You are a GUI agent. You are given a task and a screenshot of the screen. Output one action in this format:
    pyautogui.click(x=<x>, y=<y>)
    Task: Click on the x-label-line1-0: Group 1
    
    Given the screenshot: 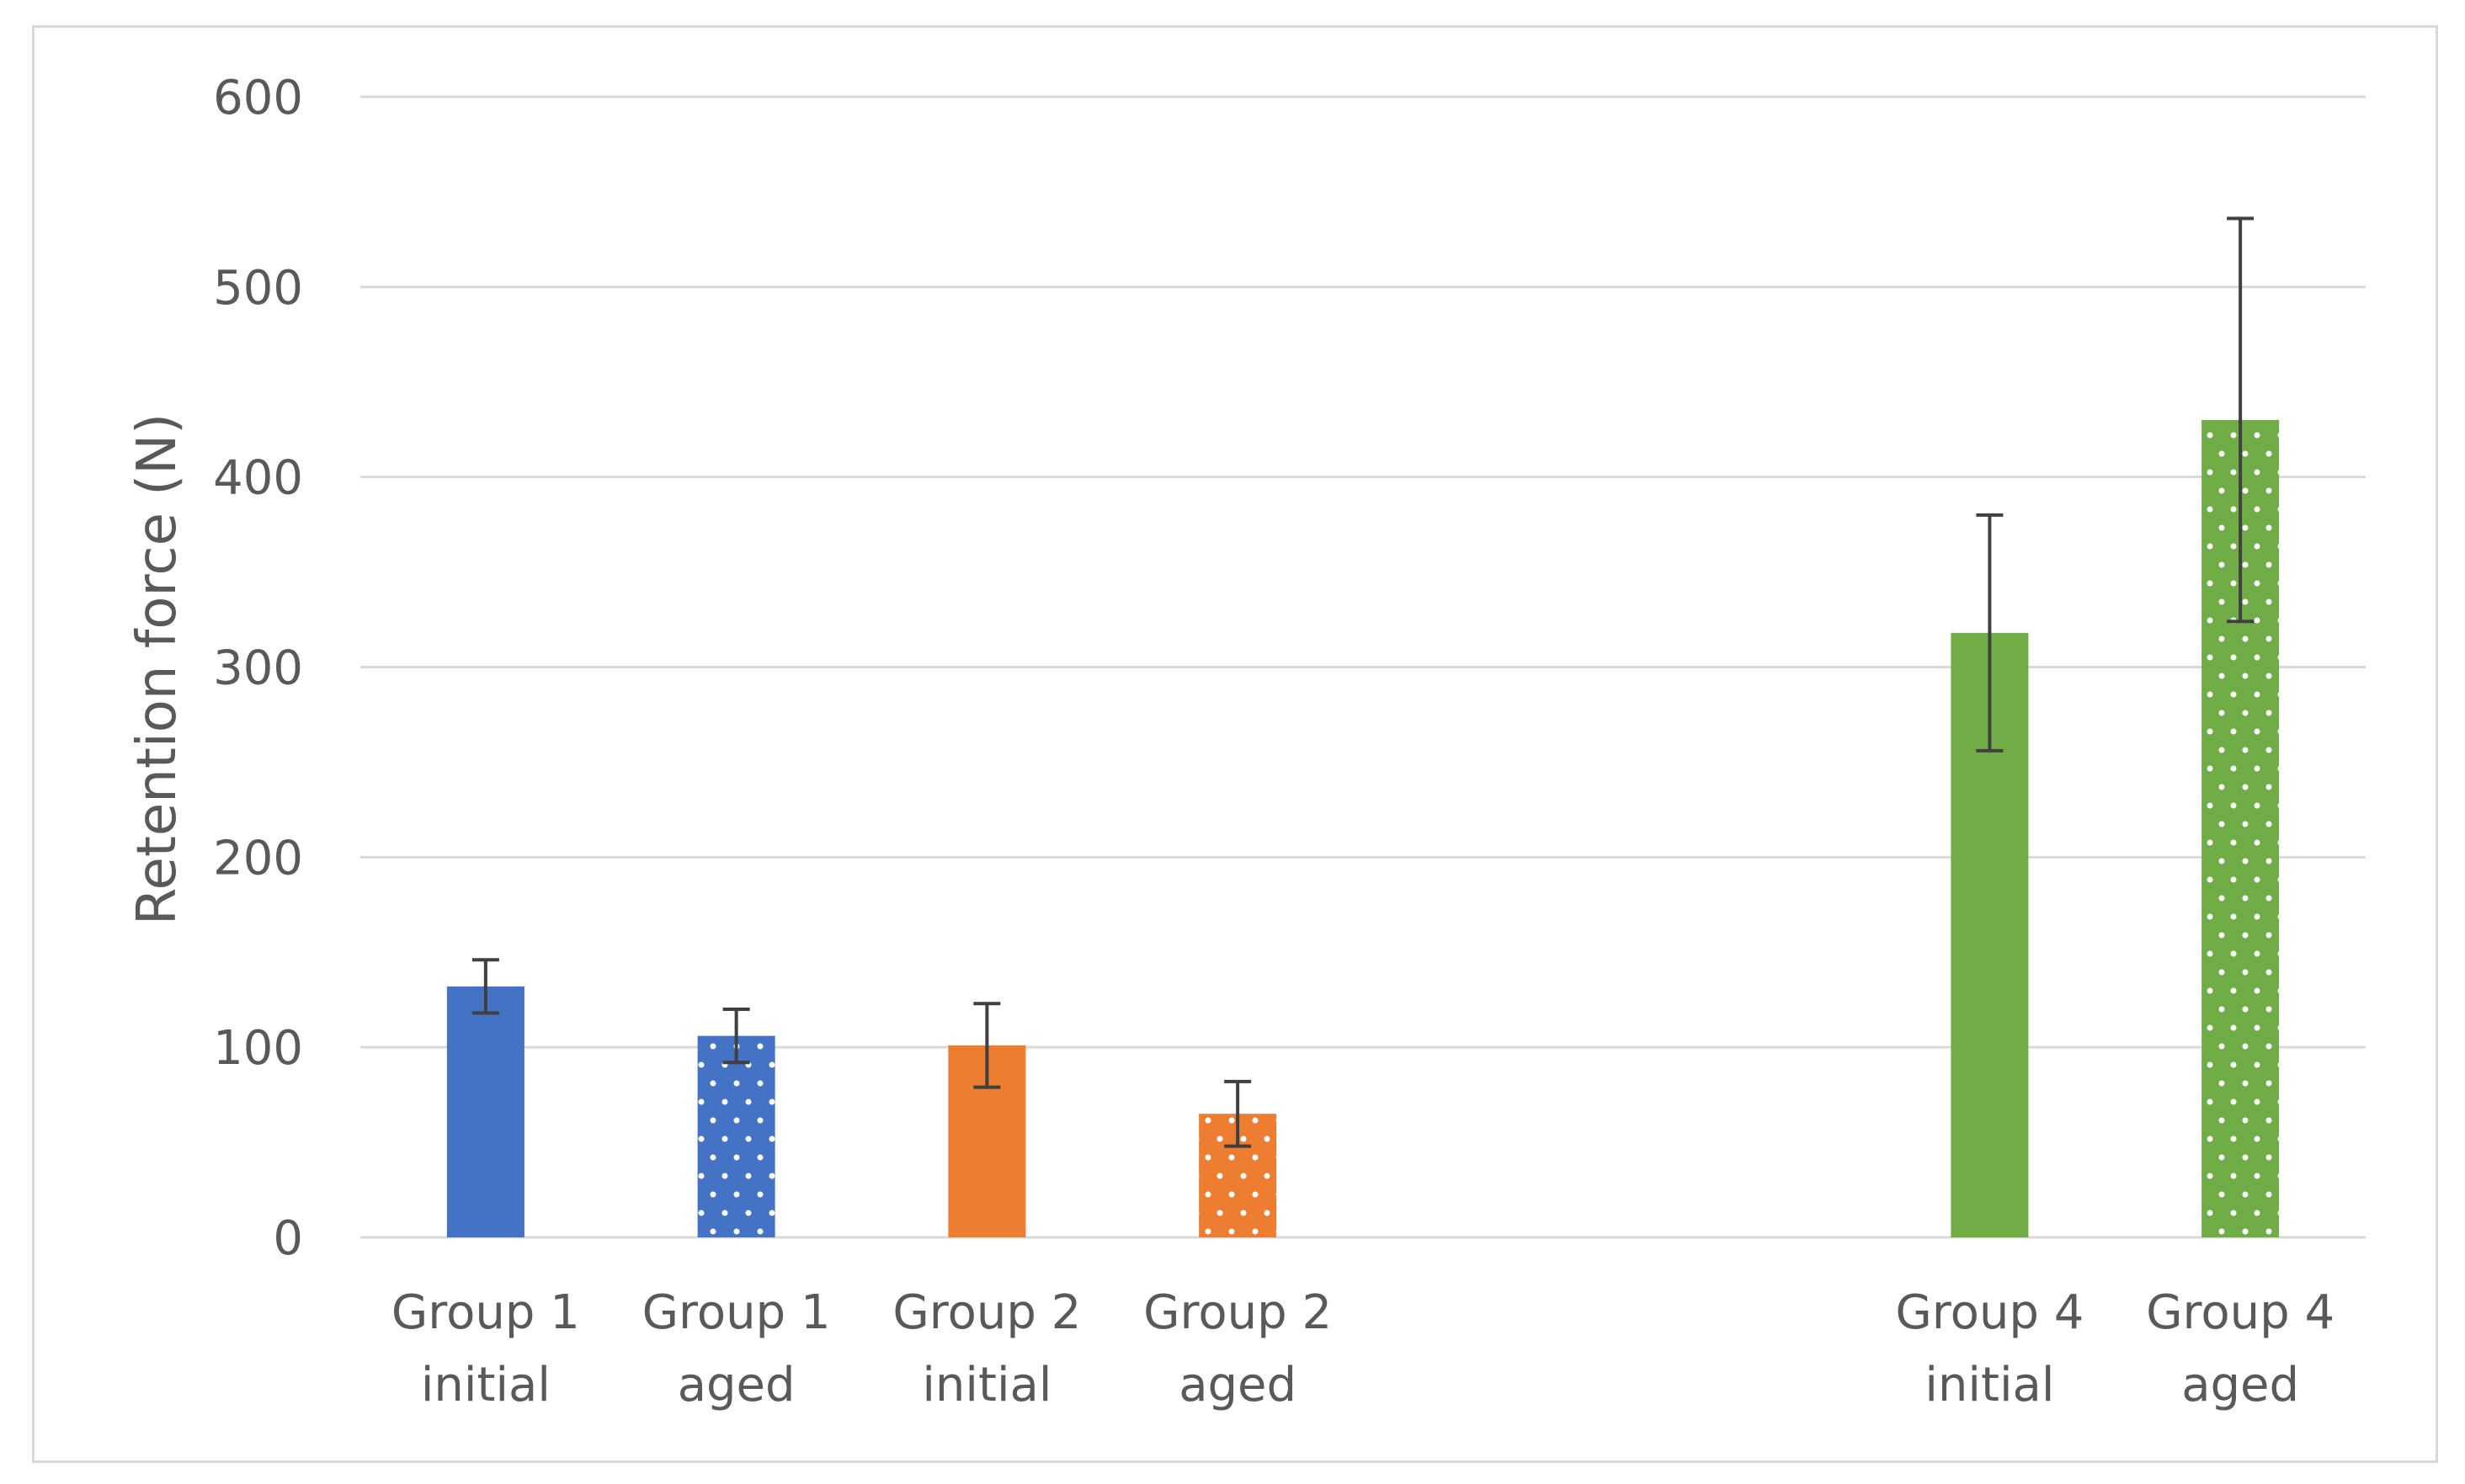 What is the action you would take?
    pyautogui.click(x=485, y=1312)
    